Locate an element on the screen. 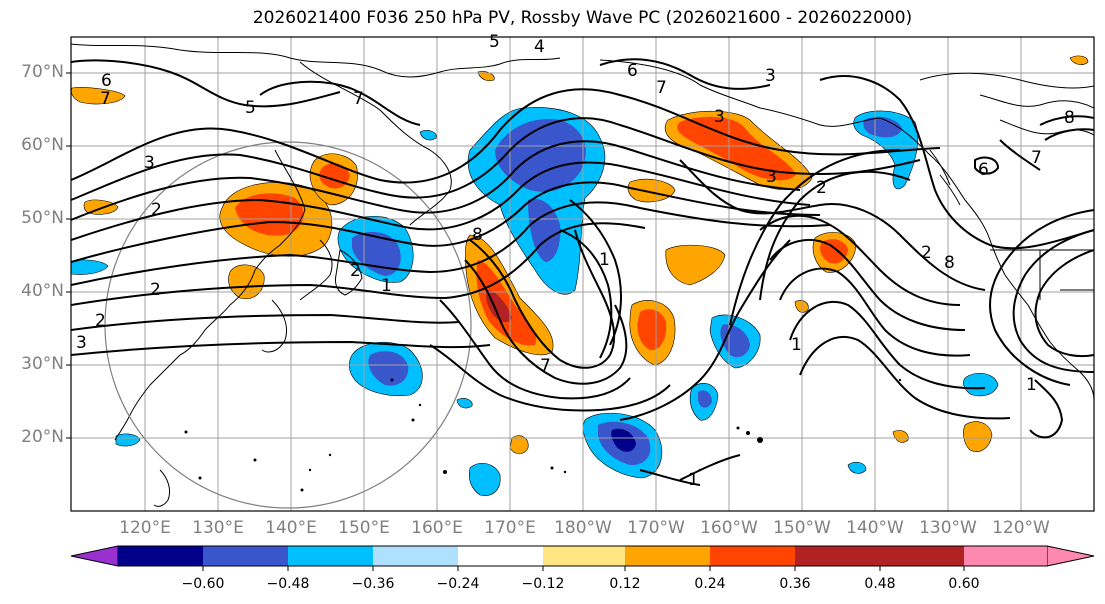  lat-label: 20°N is located at coordinates (42, 437).